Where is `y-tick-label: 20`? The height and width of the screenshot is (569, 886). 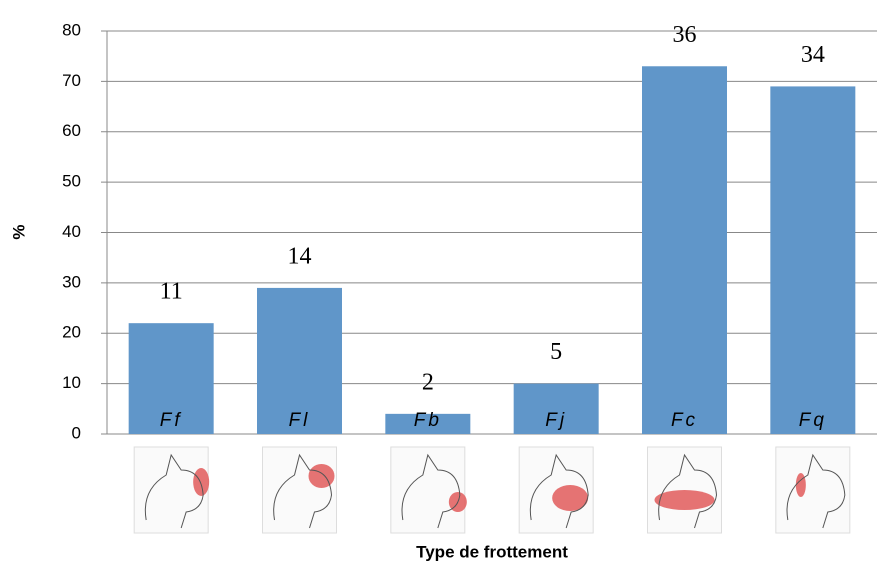 y-tick-label: 20 is located at coordinates (71, 332).